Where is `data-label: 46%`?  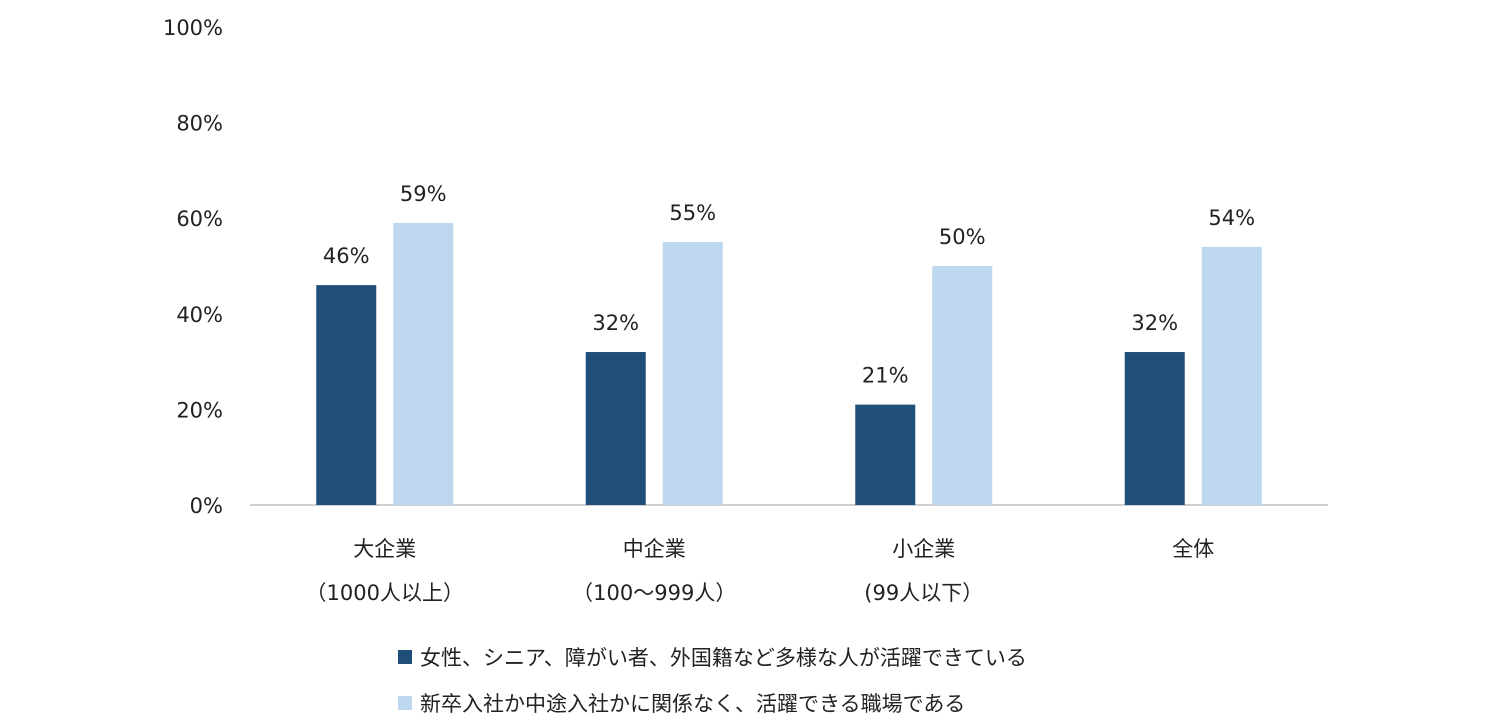 data-label: 46% is located at coordinates (346, 256).